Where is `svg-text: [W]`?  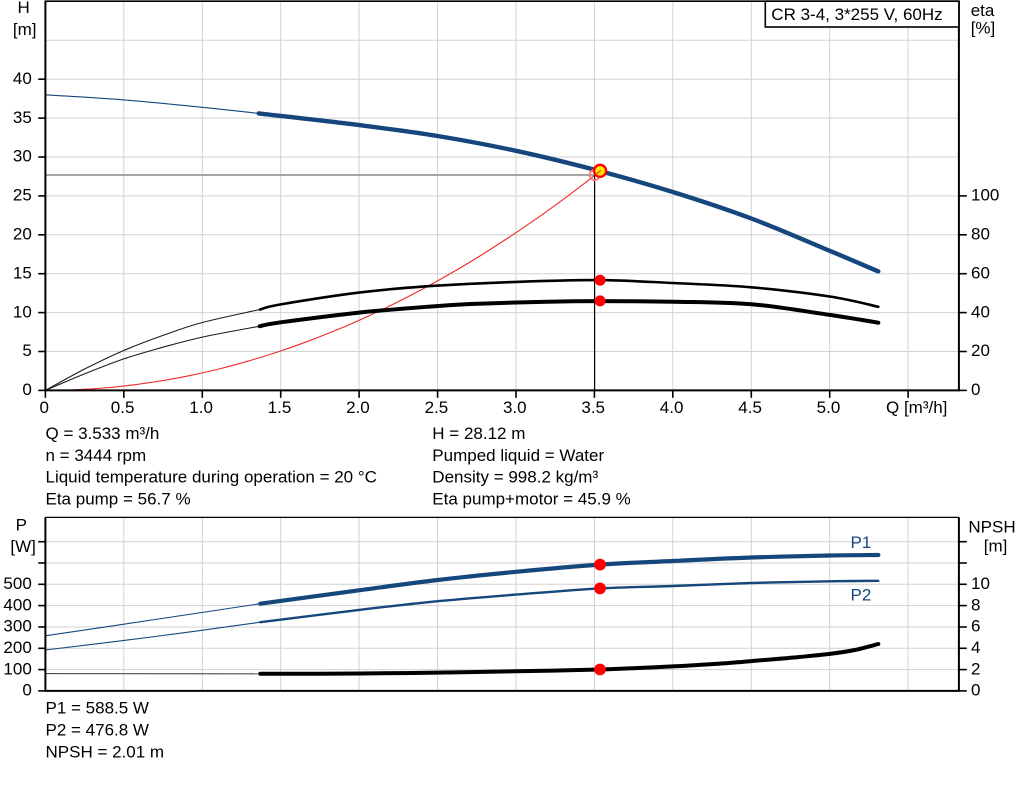 svg-text: [W] is located at coordinates (23, 546).